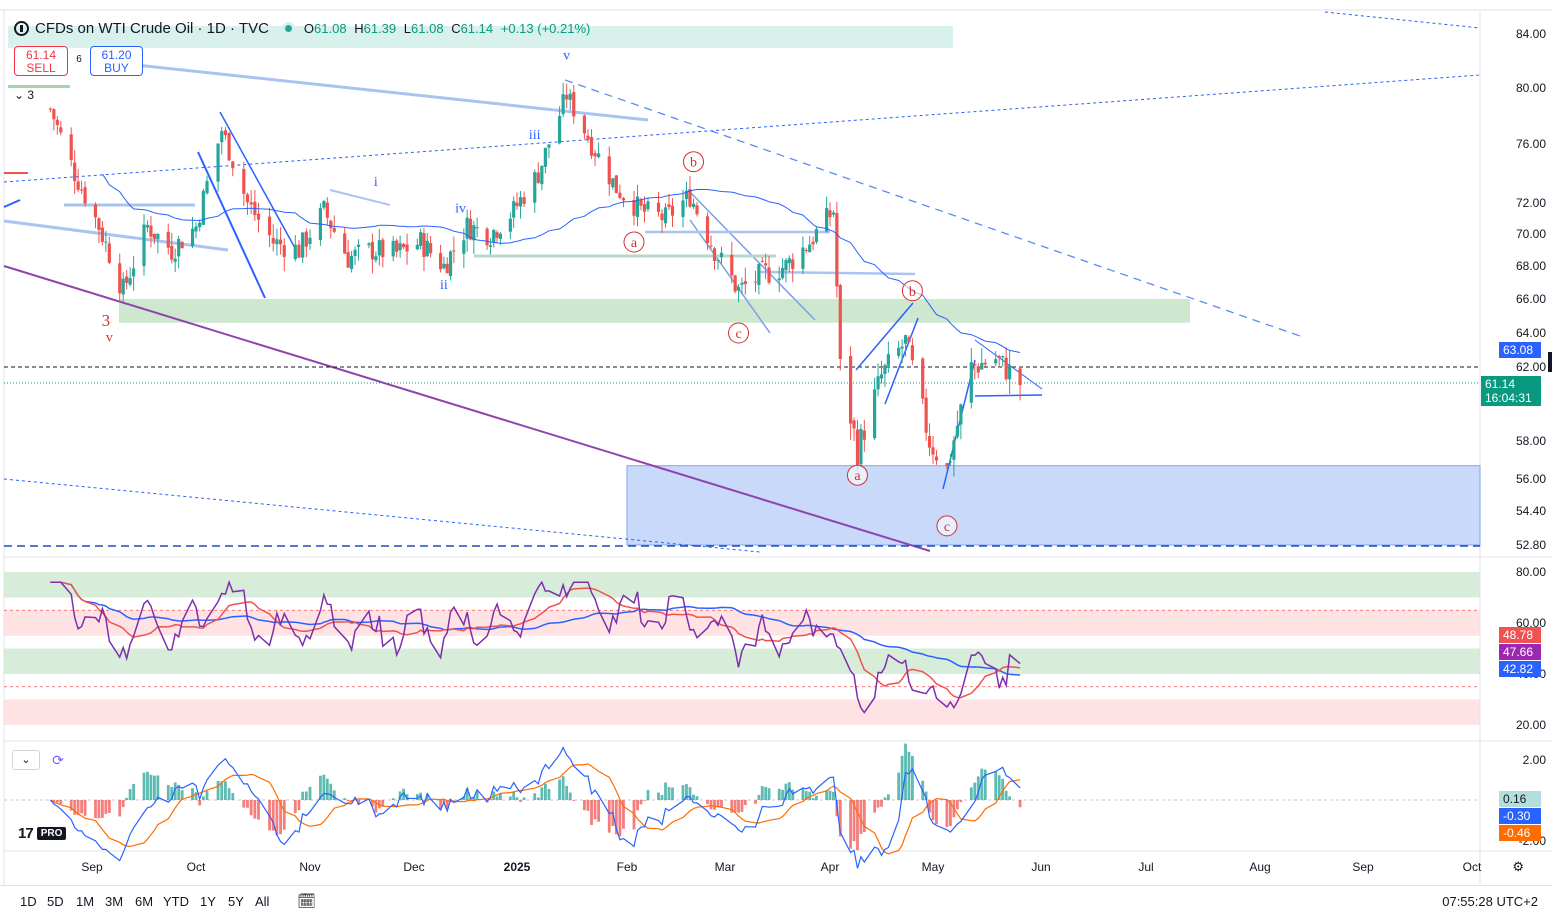 The height and width of the screenshot is (915, 1552). Describe the element at coordinates (535, 628) in the screenshot. I see `rsi-long-ma-line` at that location.